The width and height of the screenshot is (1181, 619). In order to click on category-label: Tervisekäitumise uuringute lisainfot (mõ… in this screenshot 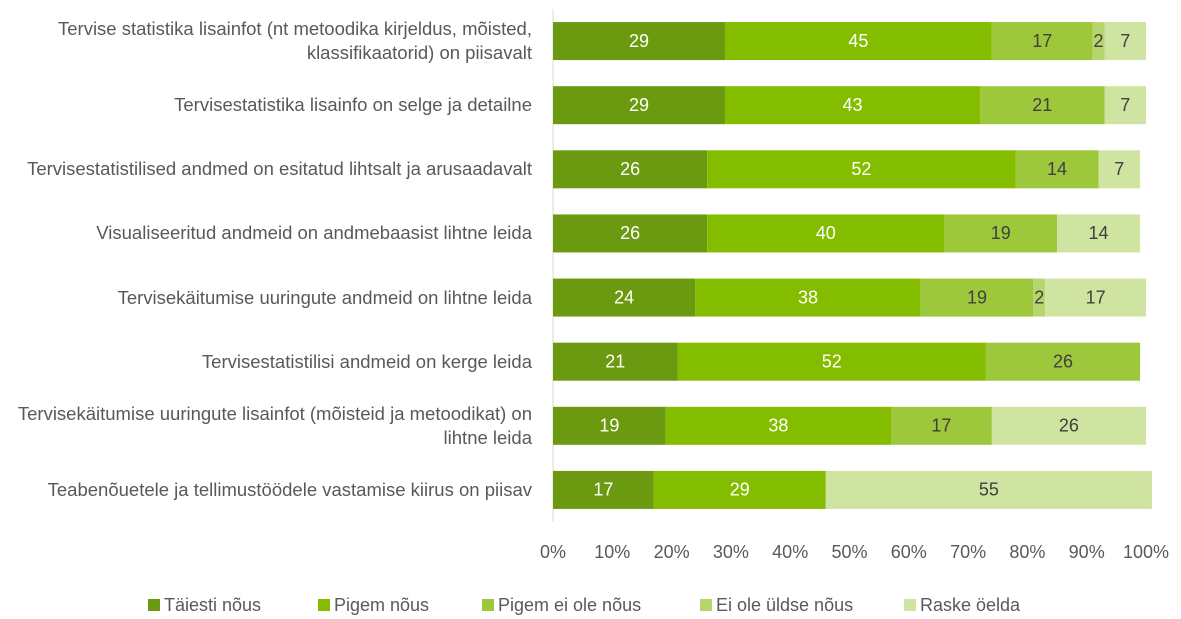, I will do `click(274, 425)`.